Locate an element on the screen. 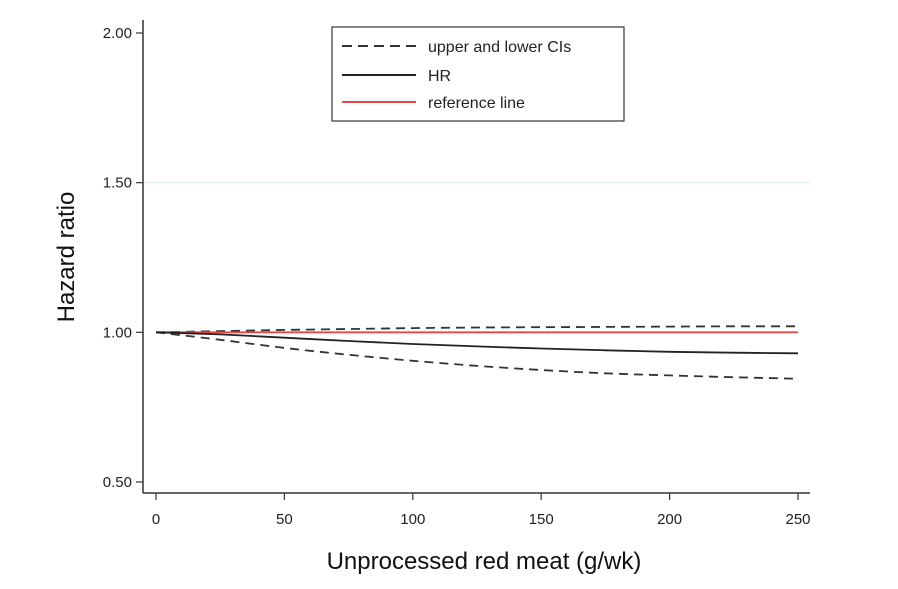  x-tick-label: 100 is located at coordinates (412, 519).